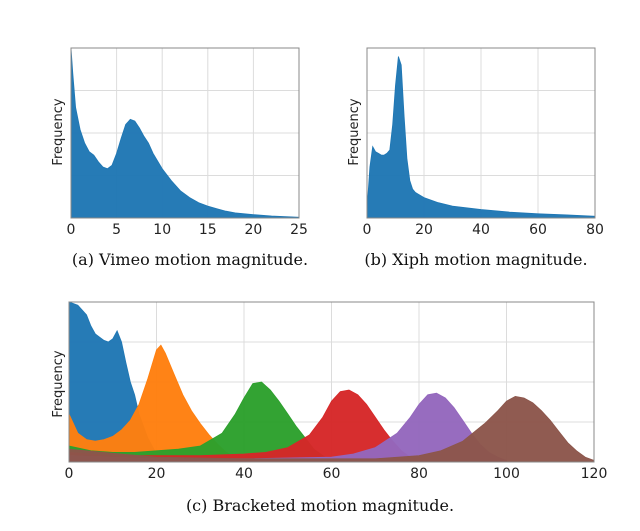 The image size is (640, 531). What do you see at coordinates (354, 131) in the screenshot?
I see `y-axis-label-b: Frequency` at bounding box center [354, 131].